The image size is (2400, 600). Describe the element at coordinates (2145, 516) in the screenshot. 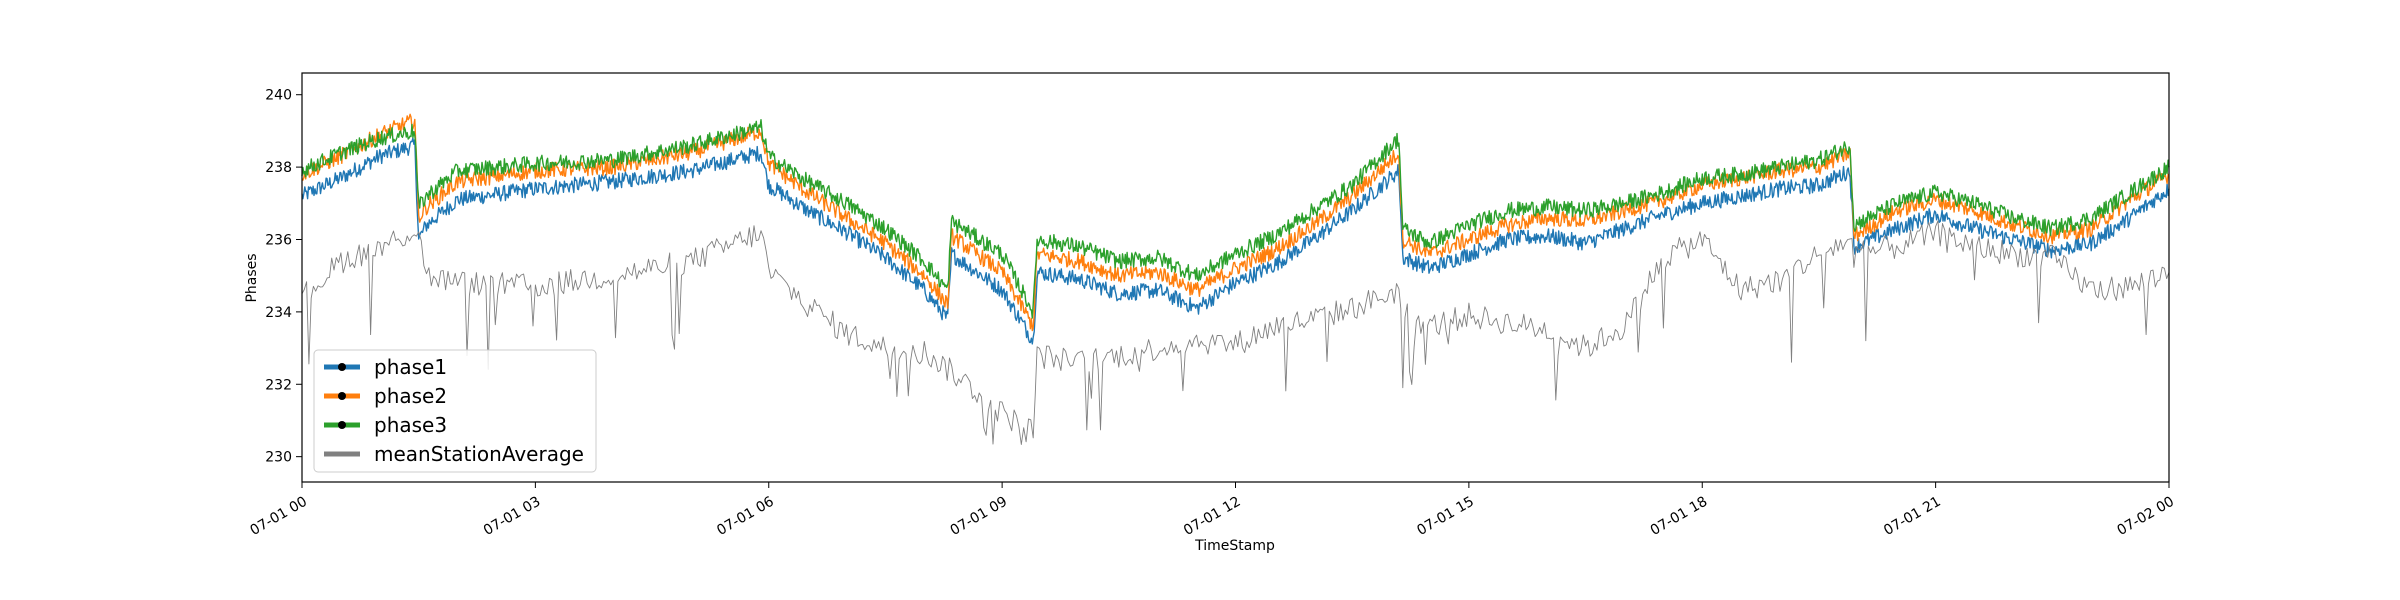

I see `x-tick-label: 07-02 00` at that location.